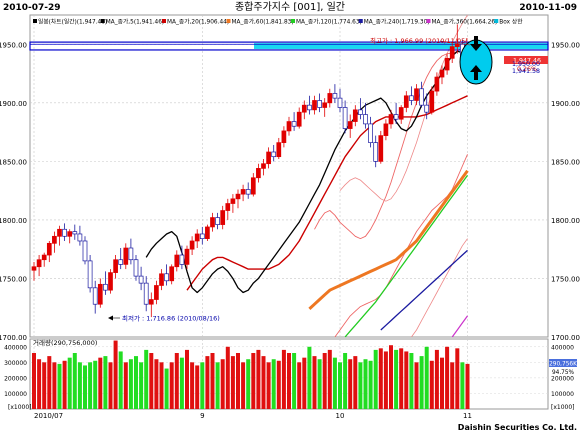  What do you see at coordinates (72, 22) in the screenshot?
I see `legend-entry: 일봉(차트(일간)(1,947.46)` at bounding box center [72, 22].